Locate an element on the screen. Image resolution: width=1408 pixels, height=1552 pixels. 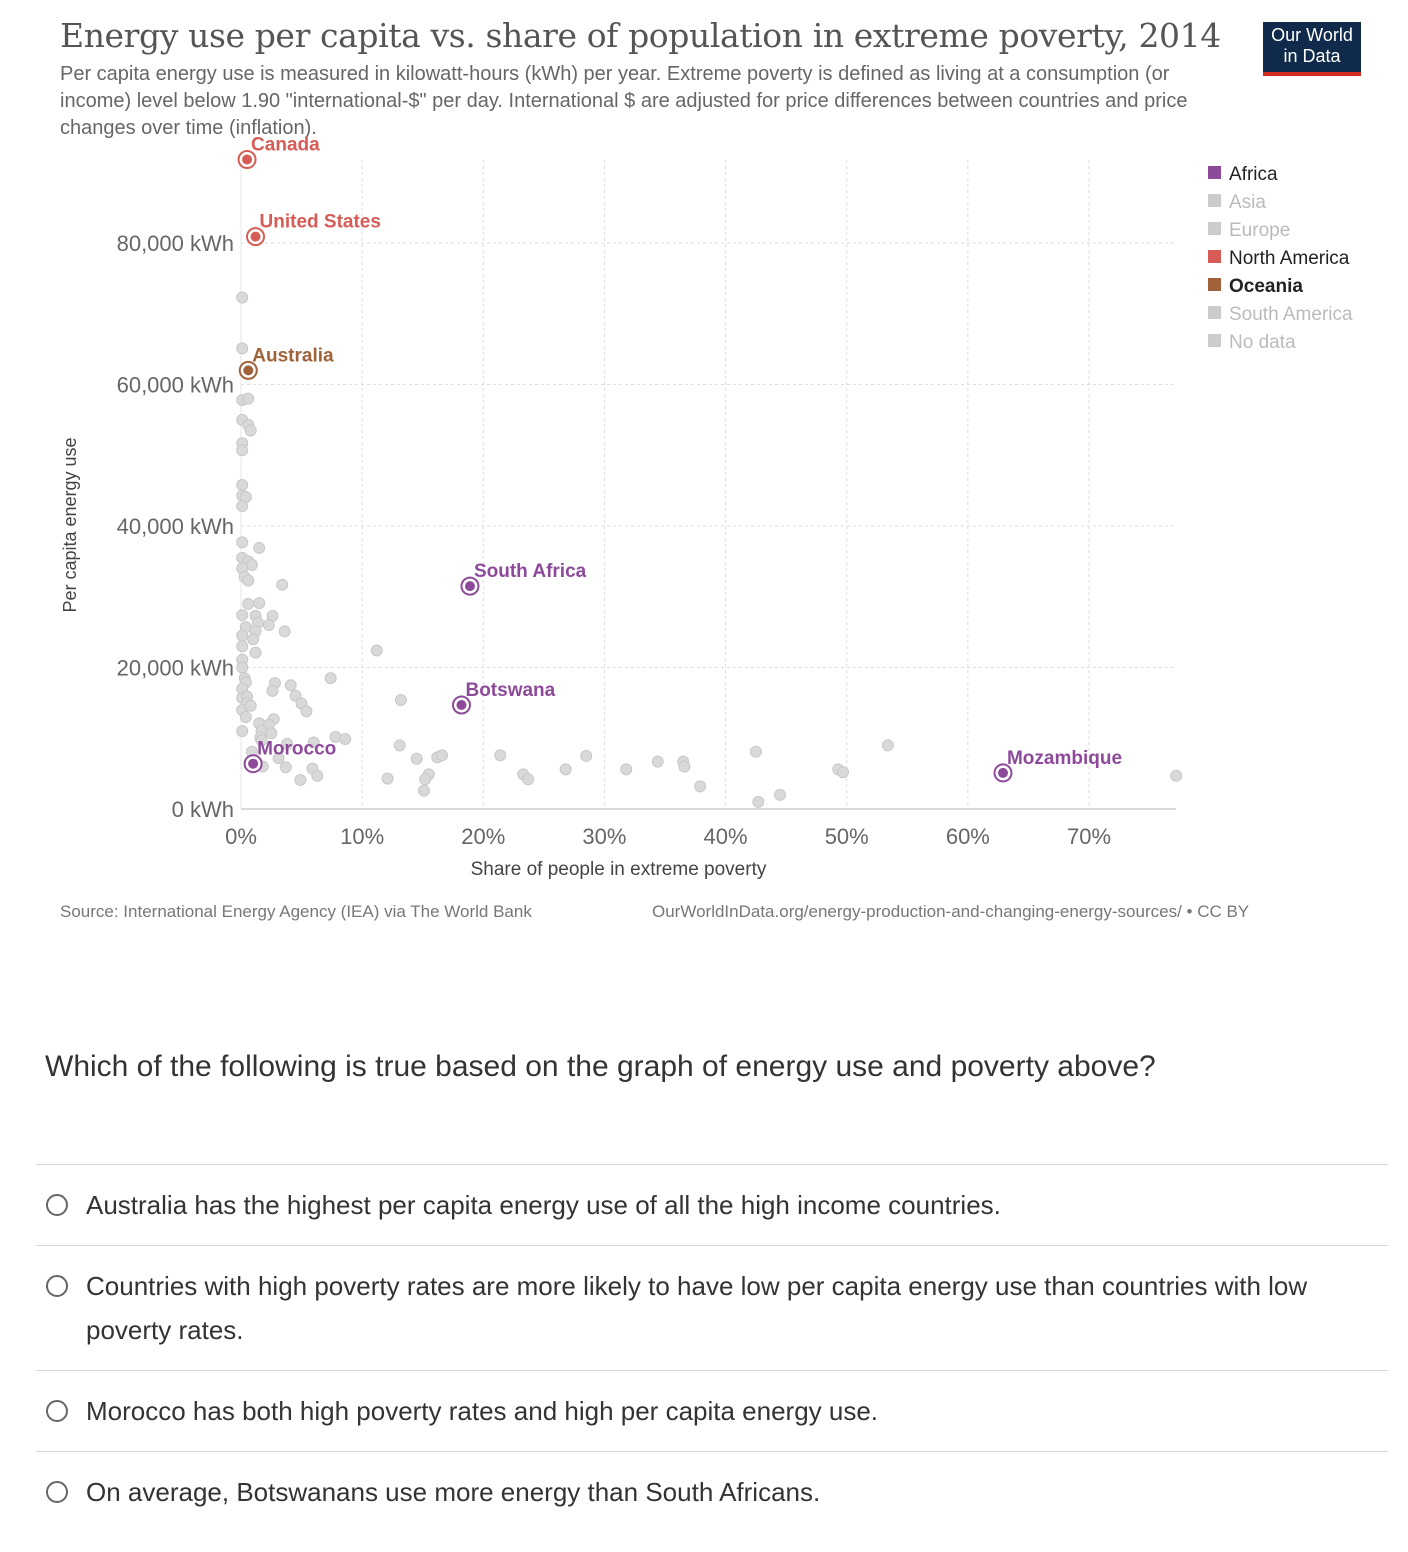
y-tick-label: 0 kWh is located at coordinates (203, 809).